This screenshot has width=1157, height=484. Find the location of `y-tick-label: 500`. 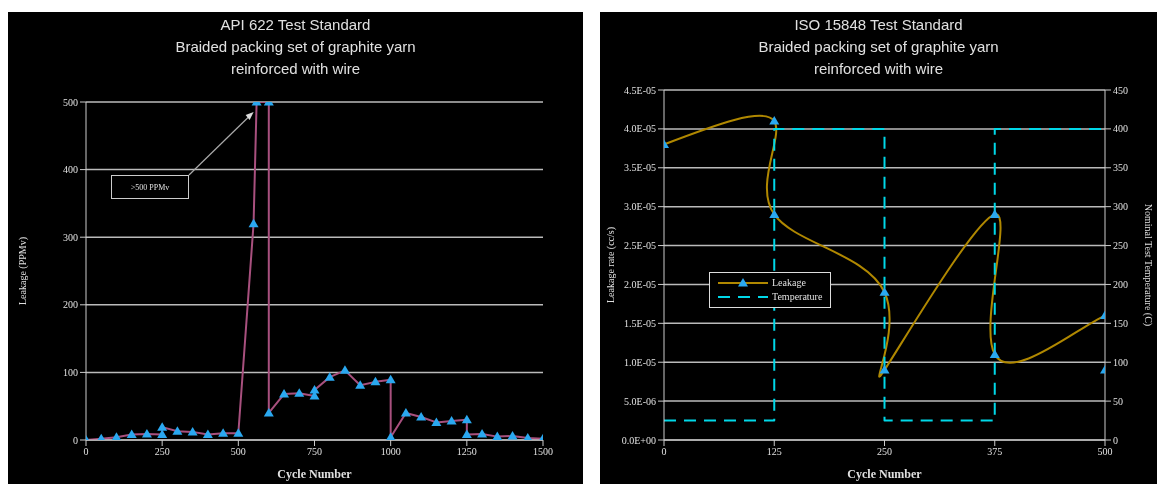

y-tick-label: 500 is located at coordinates (70, 102).